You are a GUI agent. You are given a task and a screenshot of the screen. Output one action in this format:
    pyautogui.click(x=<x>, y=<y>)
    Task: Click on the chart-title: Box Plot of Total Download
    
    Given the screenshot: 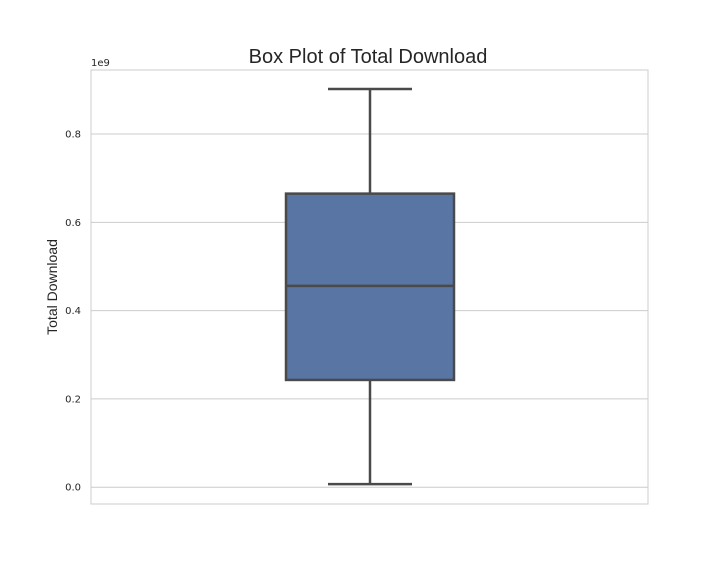 What is the action you would take?
    pyautogui.click(x=368, y=57)
    